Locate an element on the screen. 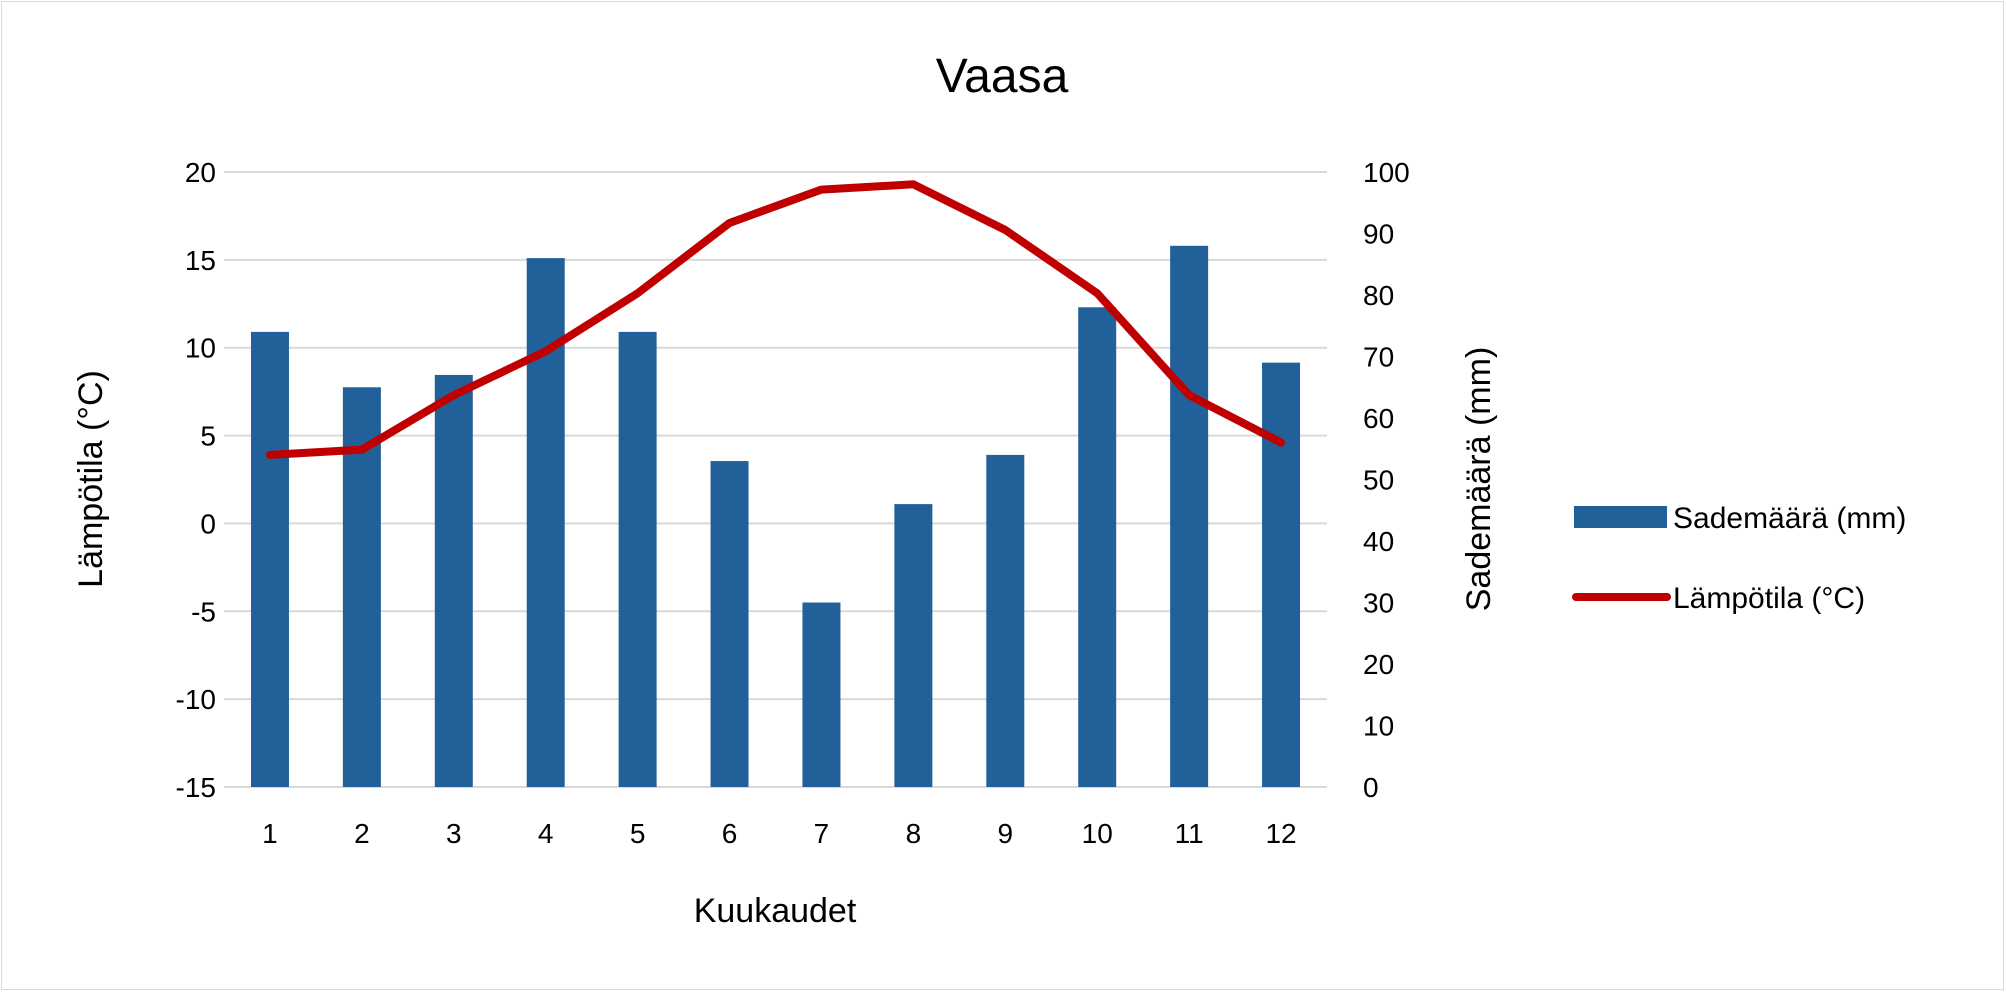  legend: Sademäärä (mm) Lämpötila (°C) is located at coordinates (1739, 558).